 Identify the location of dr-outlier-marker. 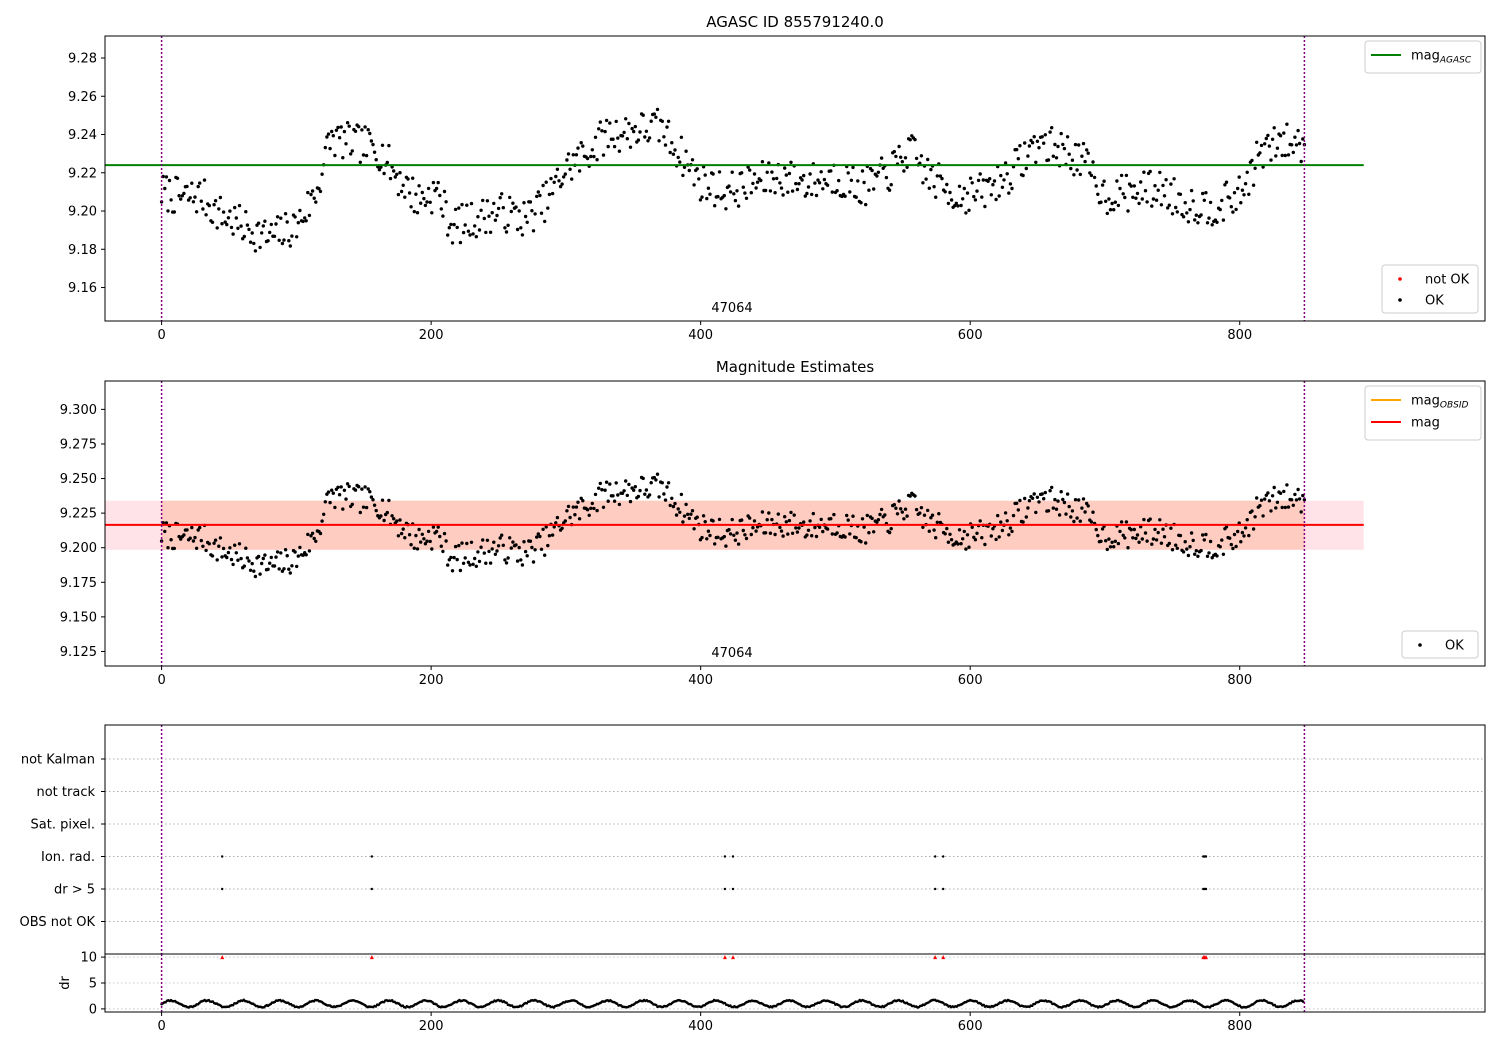
(724, 957).